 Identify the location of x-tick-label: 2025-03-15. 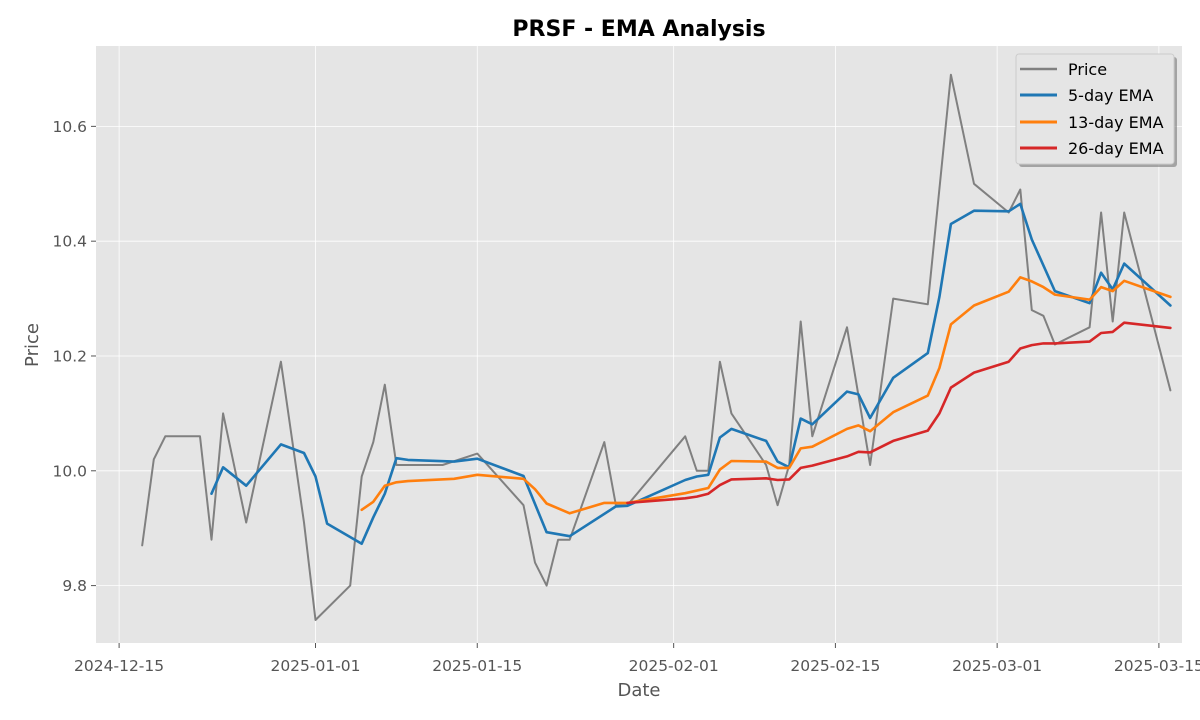
(1157, 666).